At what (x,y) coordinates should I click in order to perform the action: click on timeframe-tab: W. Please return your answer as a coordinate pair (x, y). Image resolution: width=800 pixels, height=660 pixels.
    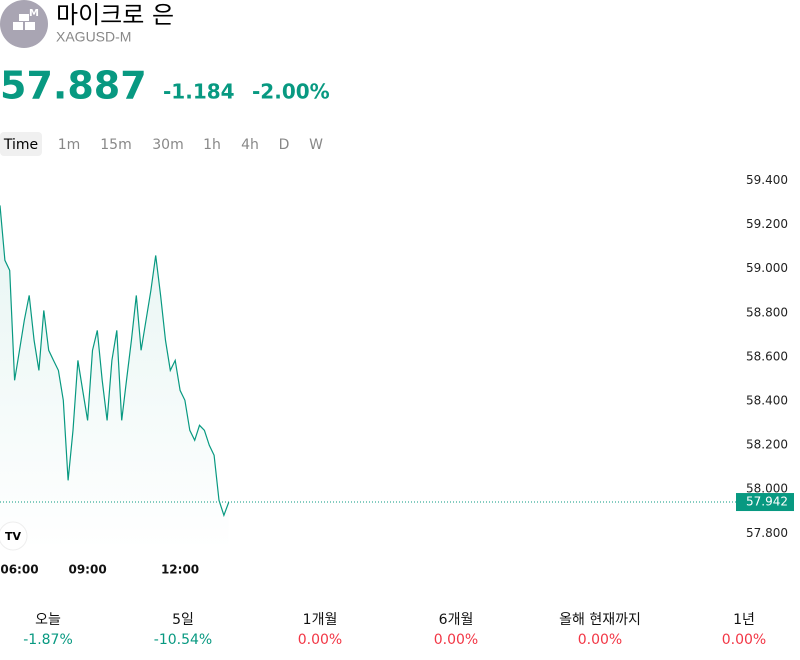
    Looking at the image, I should click on (316, 145).